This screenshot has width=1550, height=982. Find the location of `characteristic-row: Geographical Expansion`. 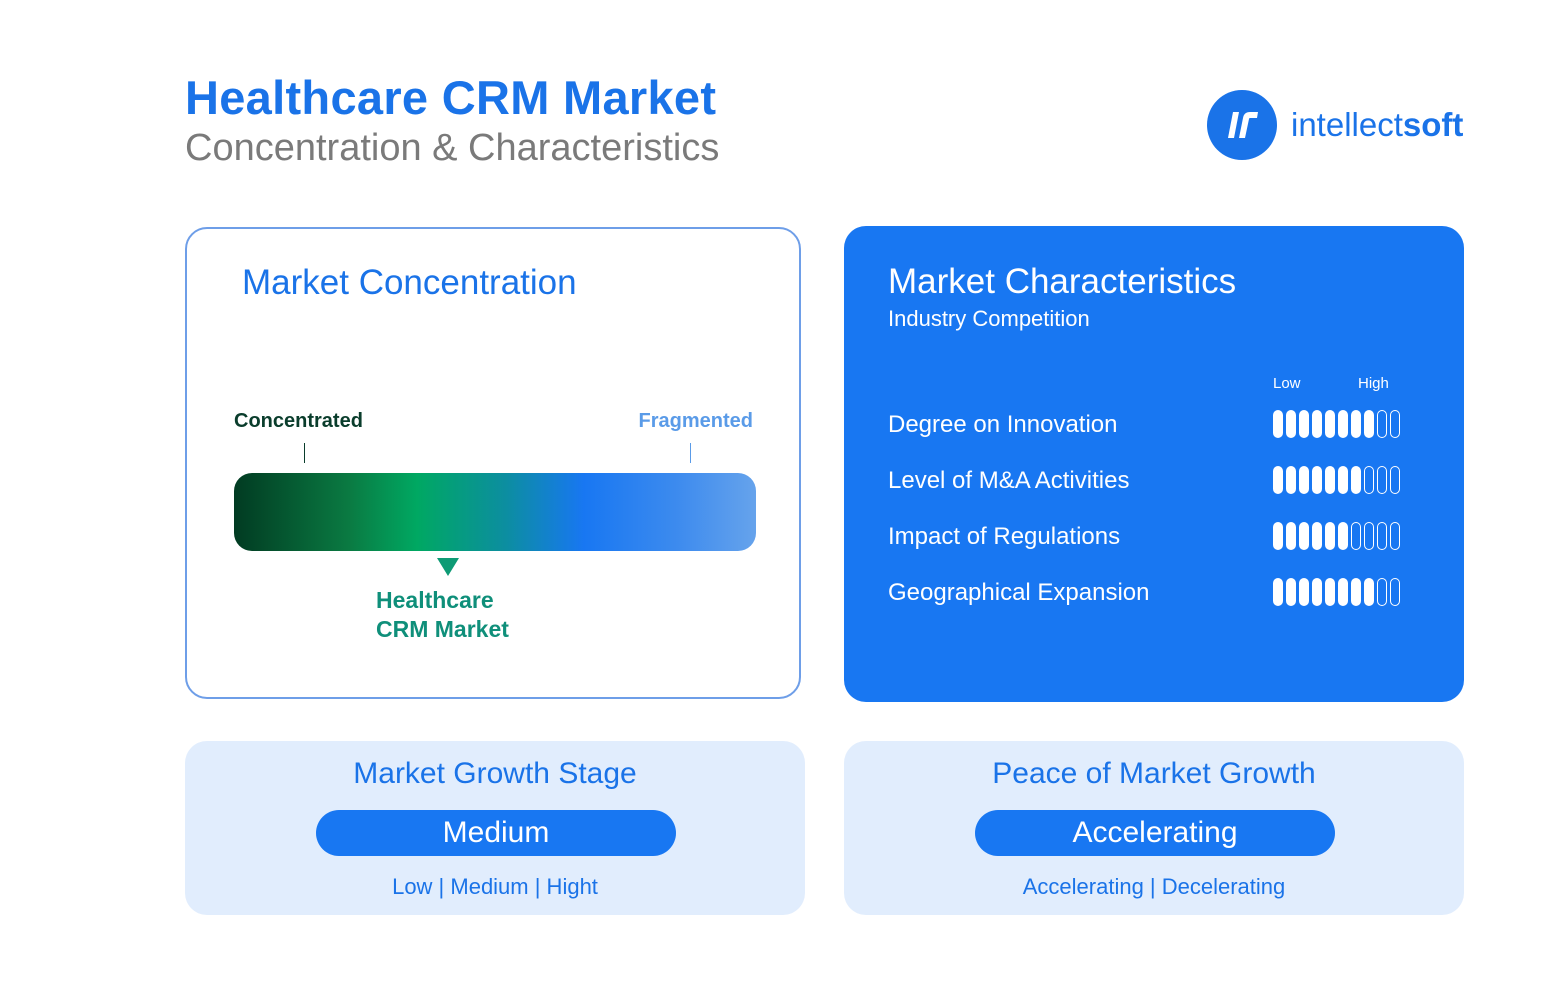

characteristic-row: Geographical Expansion is located at coordinates (1148, 593).